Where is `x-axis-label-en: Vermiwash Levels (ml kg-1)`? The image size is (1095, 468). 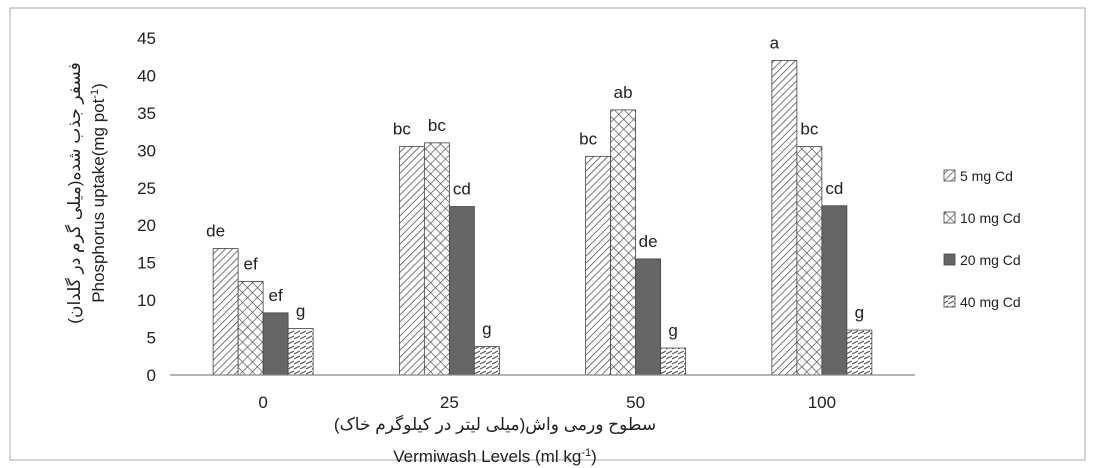
x-axis-label-en: Vermiwash Levels (ml kg-1) is located at coordinates (494, 456).